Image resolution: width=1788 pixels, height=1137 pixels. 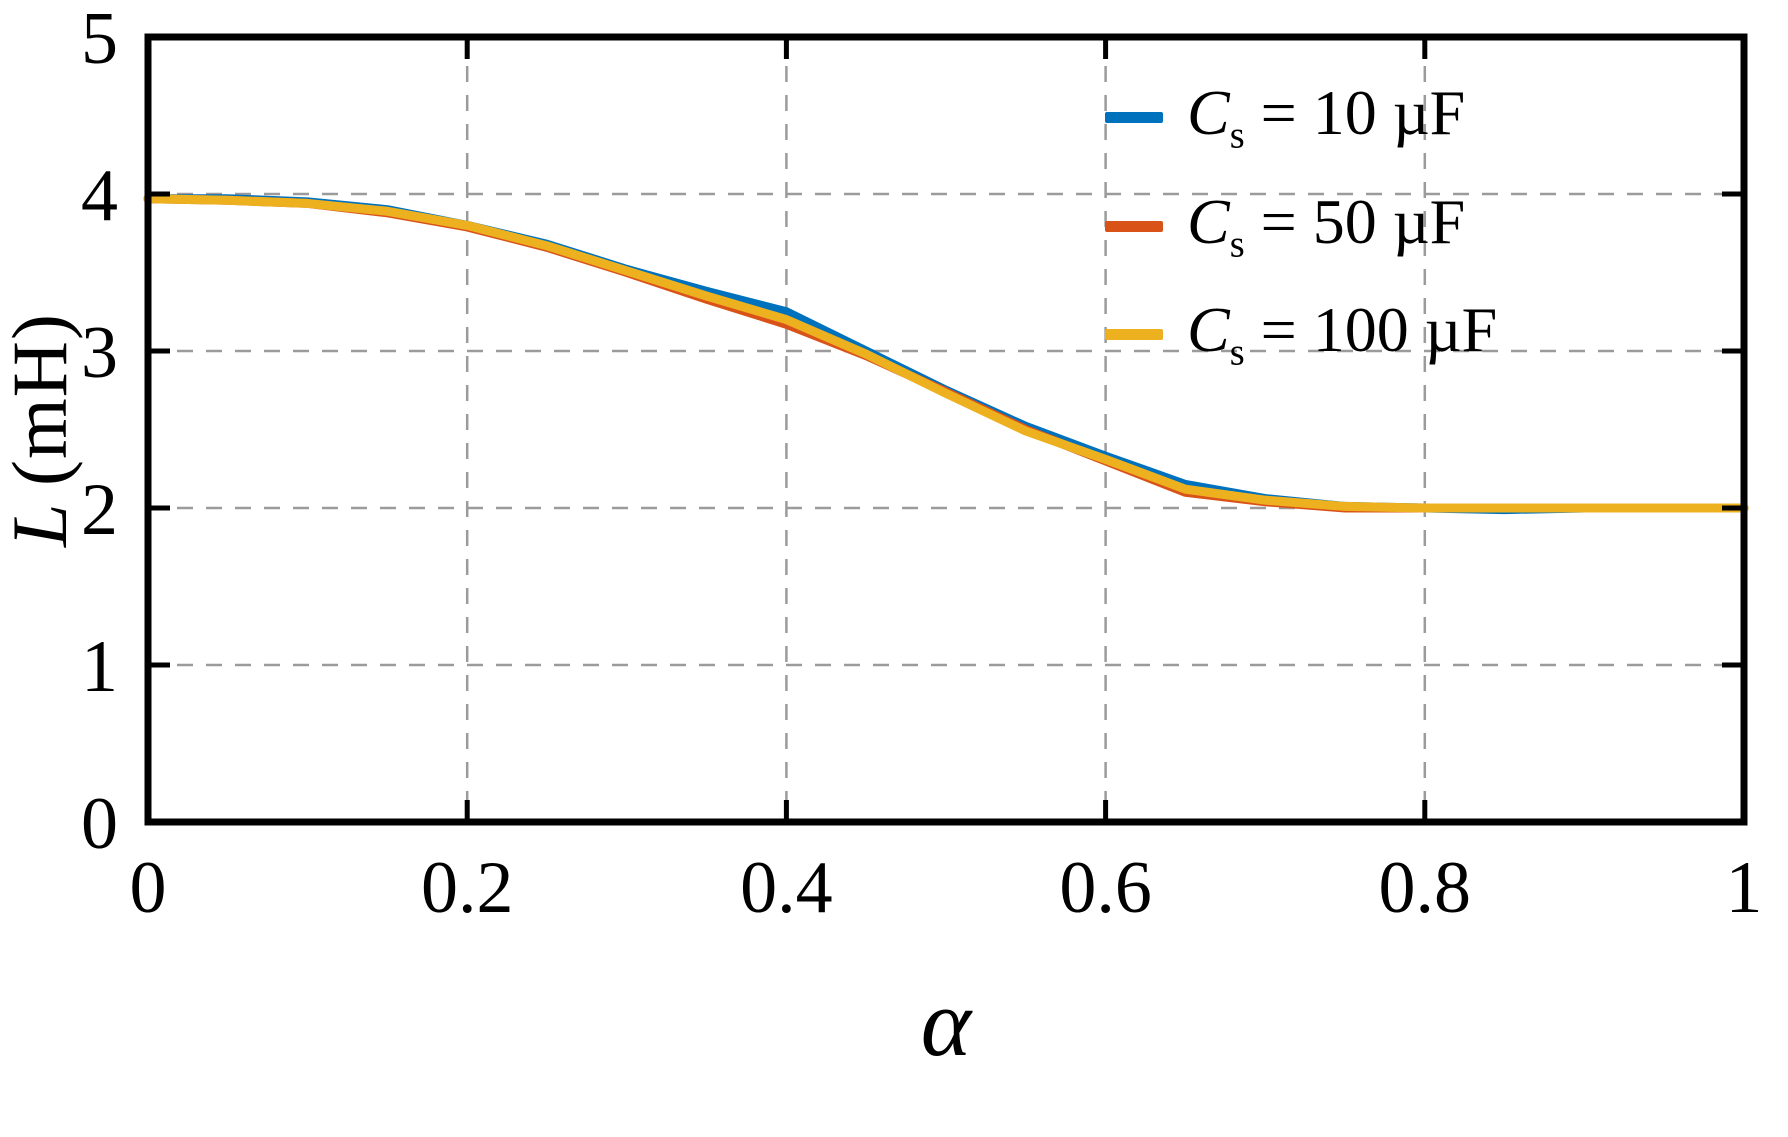 I want to click on y-tick-label: 3, so click(x=99, y=353).